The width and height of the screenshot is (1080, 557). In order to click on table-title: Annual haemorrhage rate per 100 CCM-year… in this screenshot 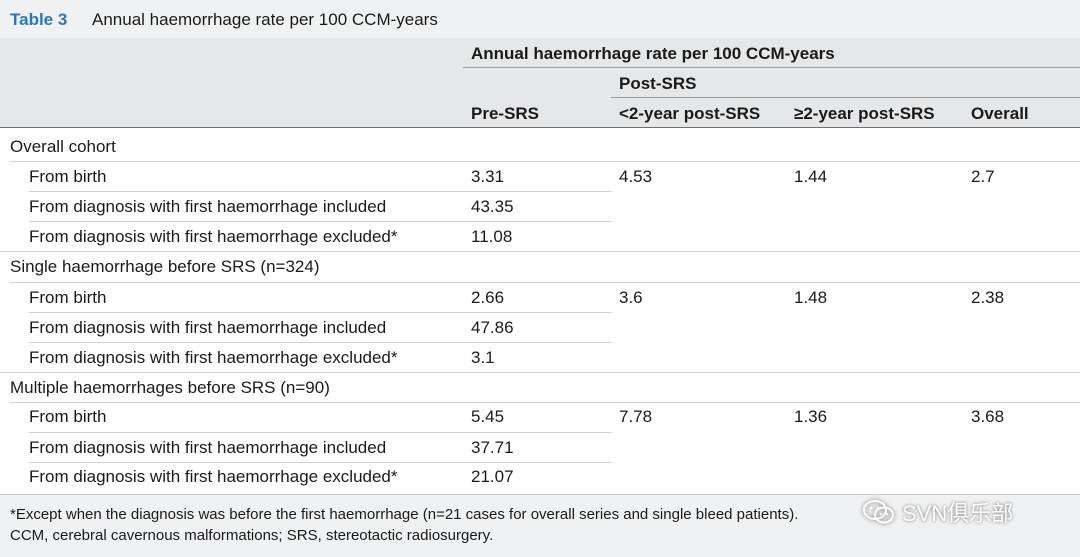, I will do `click(265, 19)`.